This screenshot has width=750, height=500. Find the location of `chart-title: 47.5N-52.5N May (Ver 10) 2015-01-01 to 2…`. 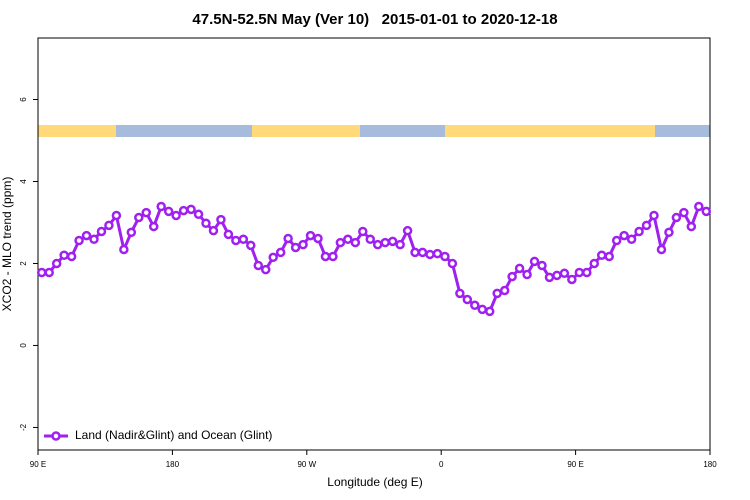

chart-title: 47.5N-52.5N May (Ver 10) 2015-01-01 to 2… is located at coordinates (374, 19).